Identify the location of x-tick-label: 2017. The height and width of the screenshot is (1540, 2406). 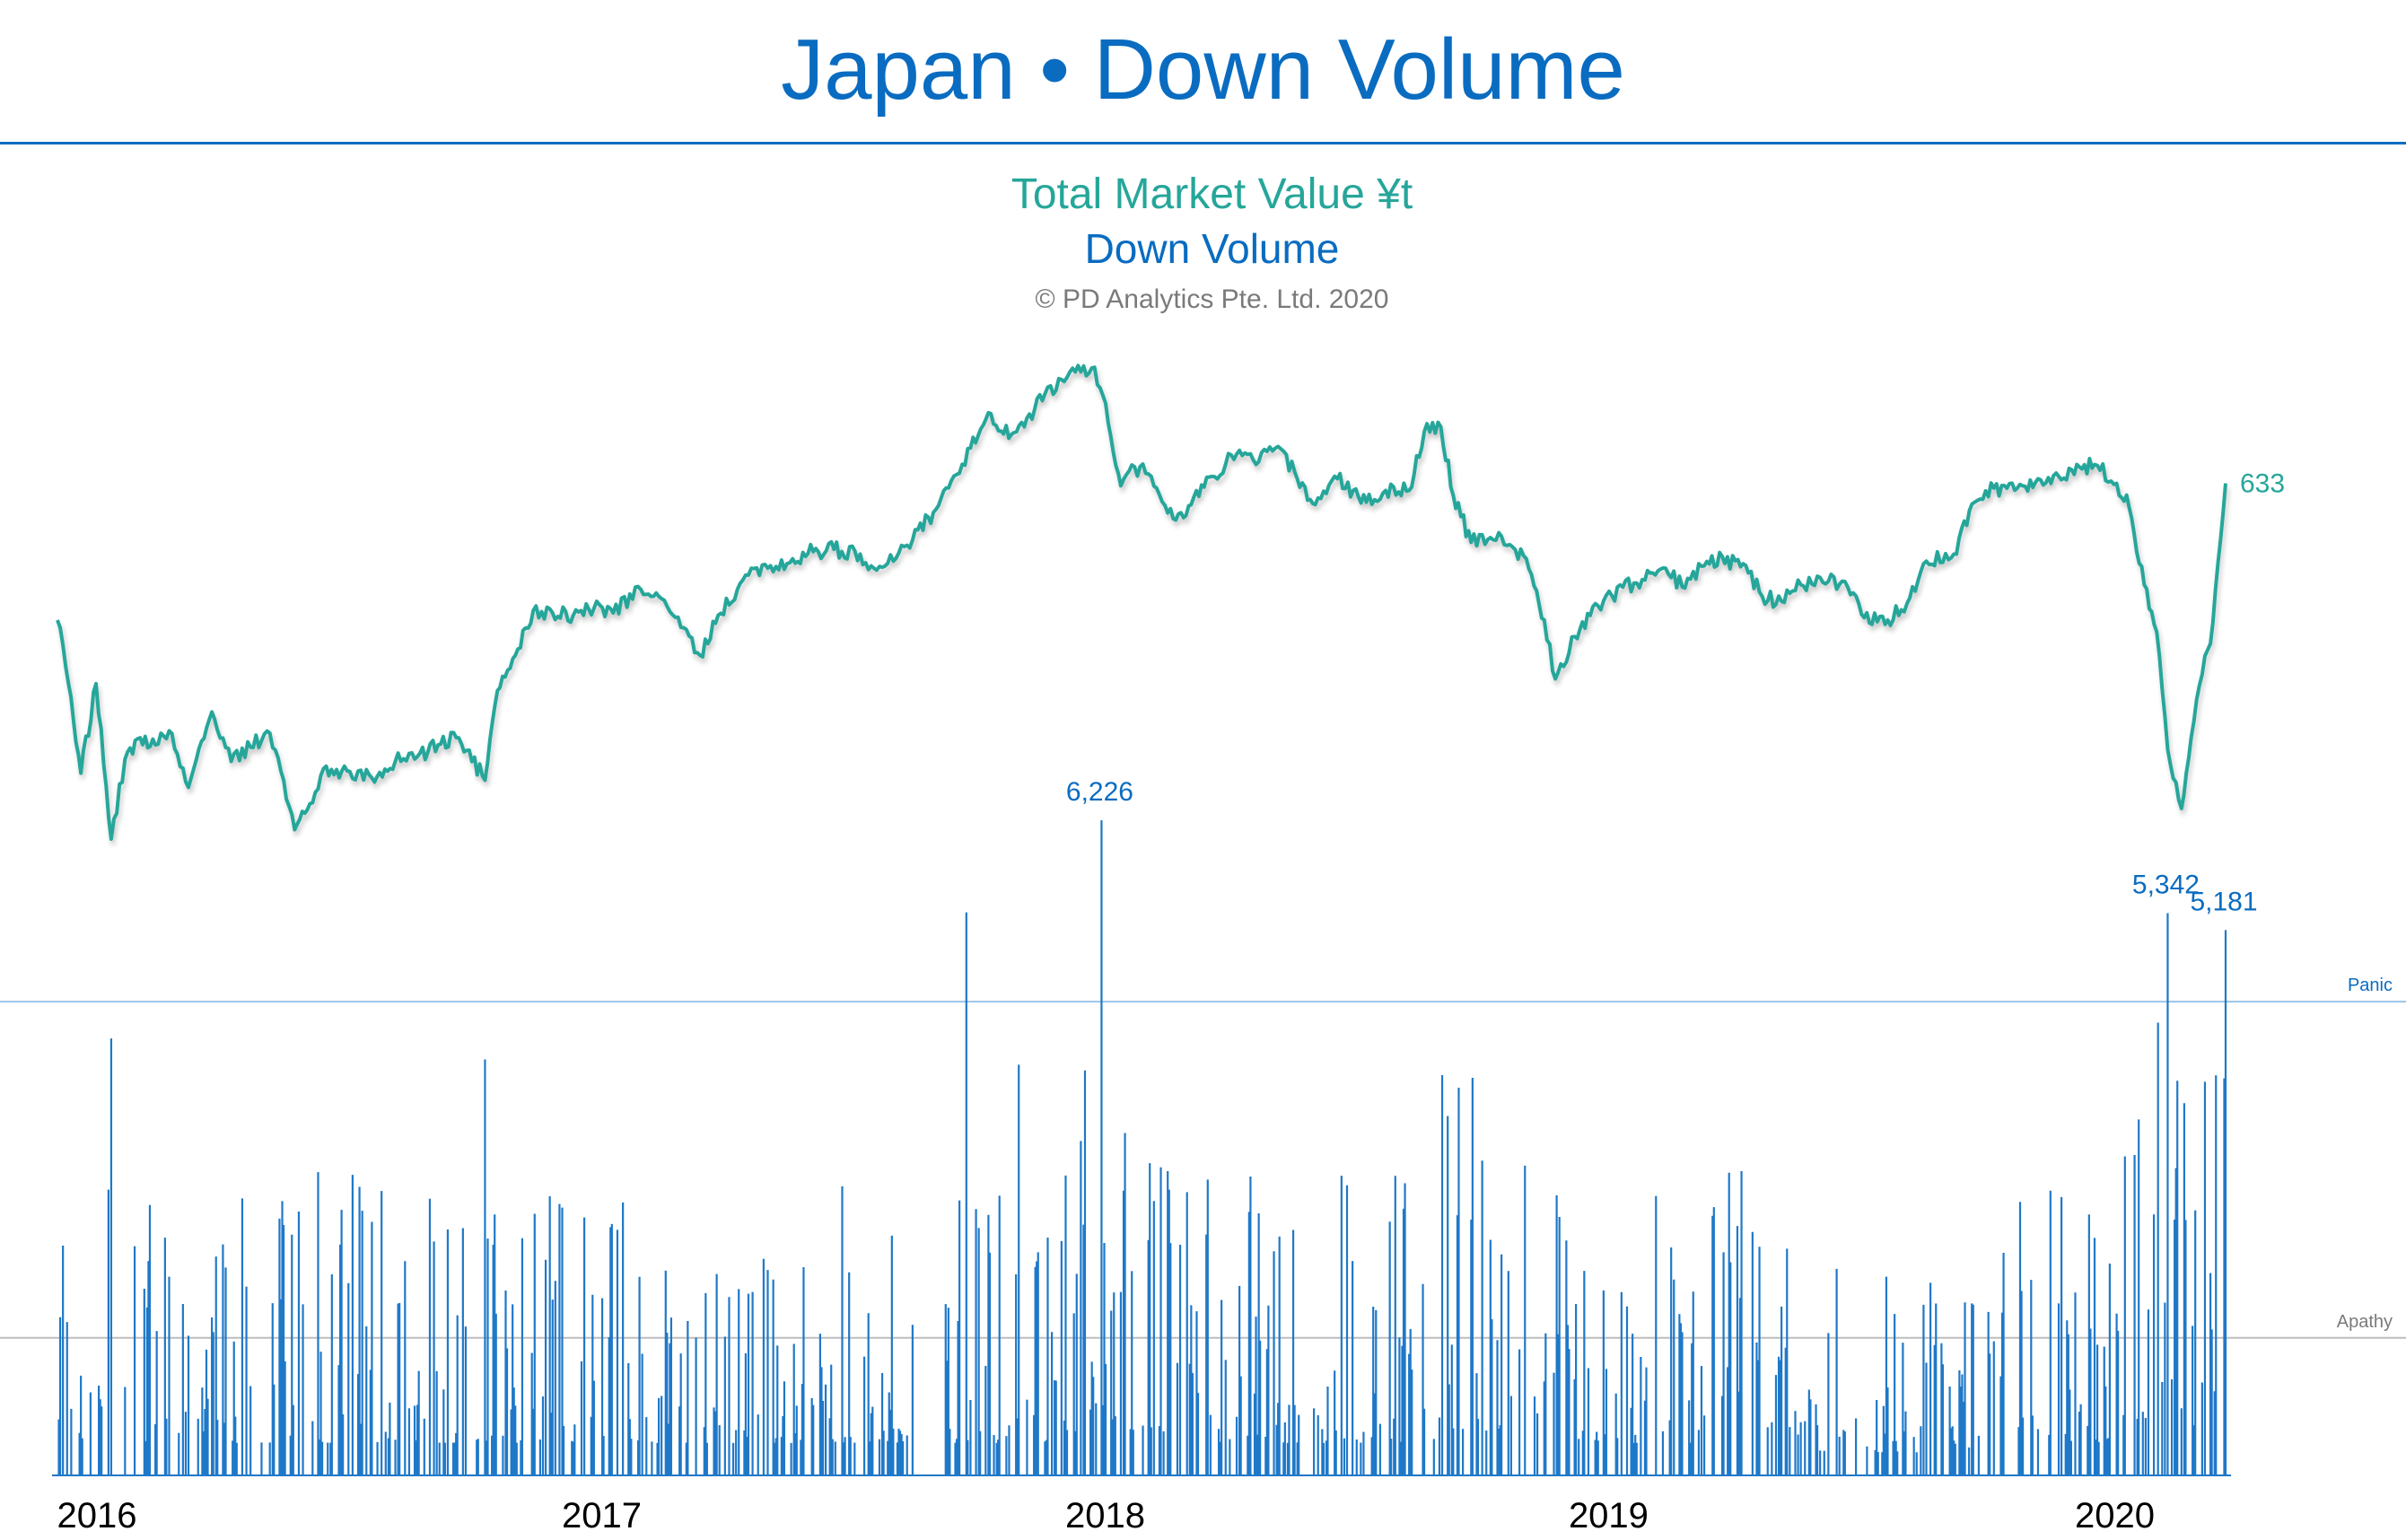
(602, 1516).